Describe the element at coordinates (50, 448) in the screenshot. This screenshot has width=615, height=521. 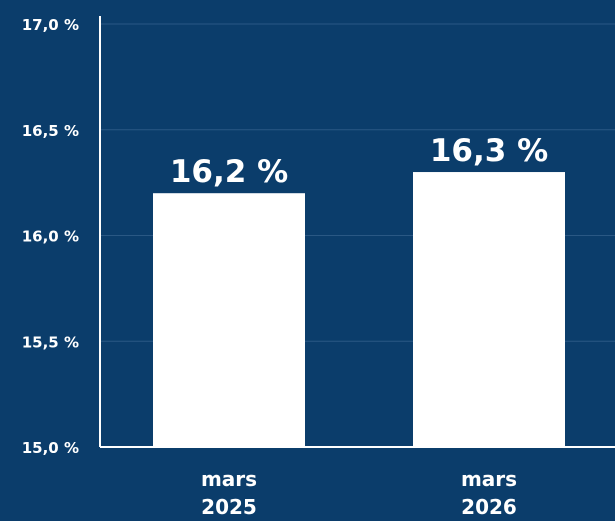
I see `y-tick-label: 15,0 %` at that location.